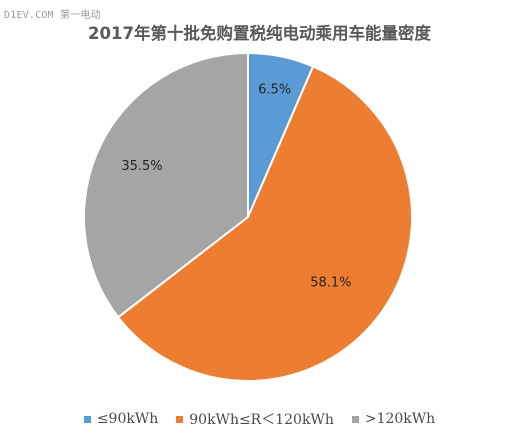 The width and height of the screenshot is (519, 447). I want to click on slice-value-label: 35.5%, so click(141, 166).